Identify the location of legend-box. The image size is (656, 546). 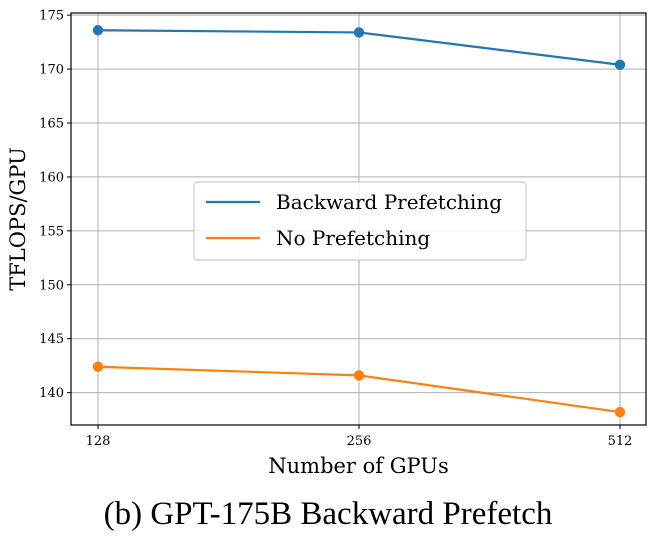
(360, 221).